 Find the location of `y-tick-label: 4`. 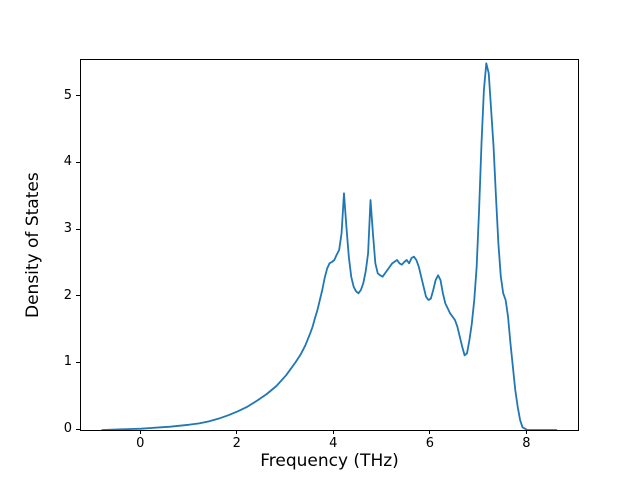

y-tick-label: 4 is located at coordinates (67, 162).